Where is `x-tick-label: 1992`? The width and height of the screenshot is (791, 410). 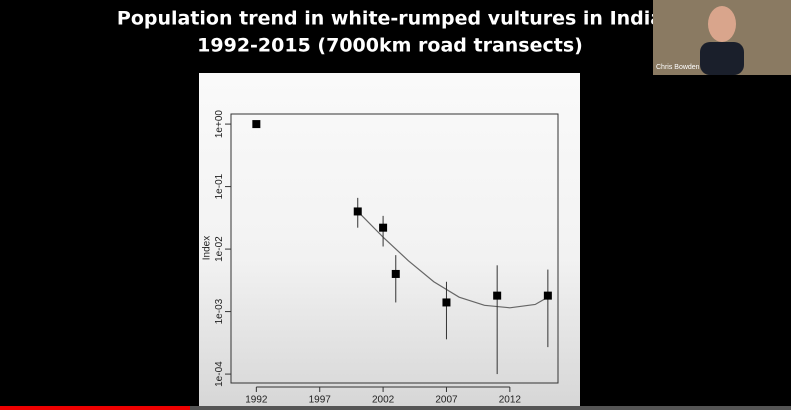 x-tick-label: 1992 is located at coordinates (256, 400).